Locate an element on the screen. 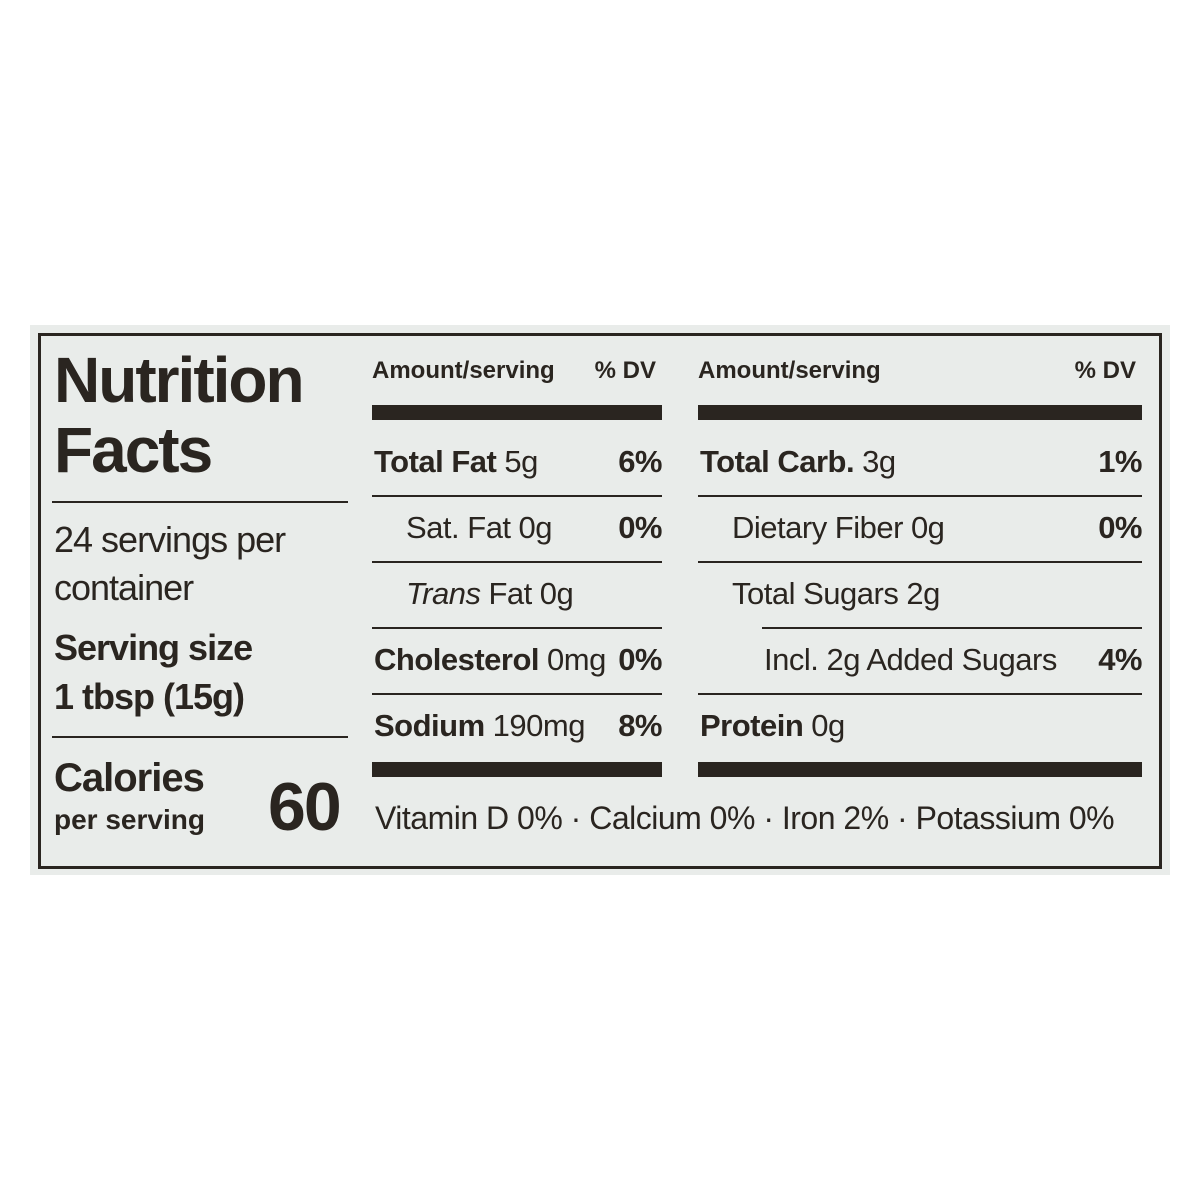 This screenshot has width=1200, height=1200. nutrient-name: Total Sugars is located at coordinates (815, 593).